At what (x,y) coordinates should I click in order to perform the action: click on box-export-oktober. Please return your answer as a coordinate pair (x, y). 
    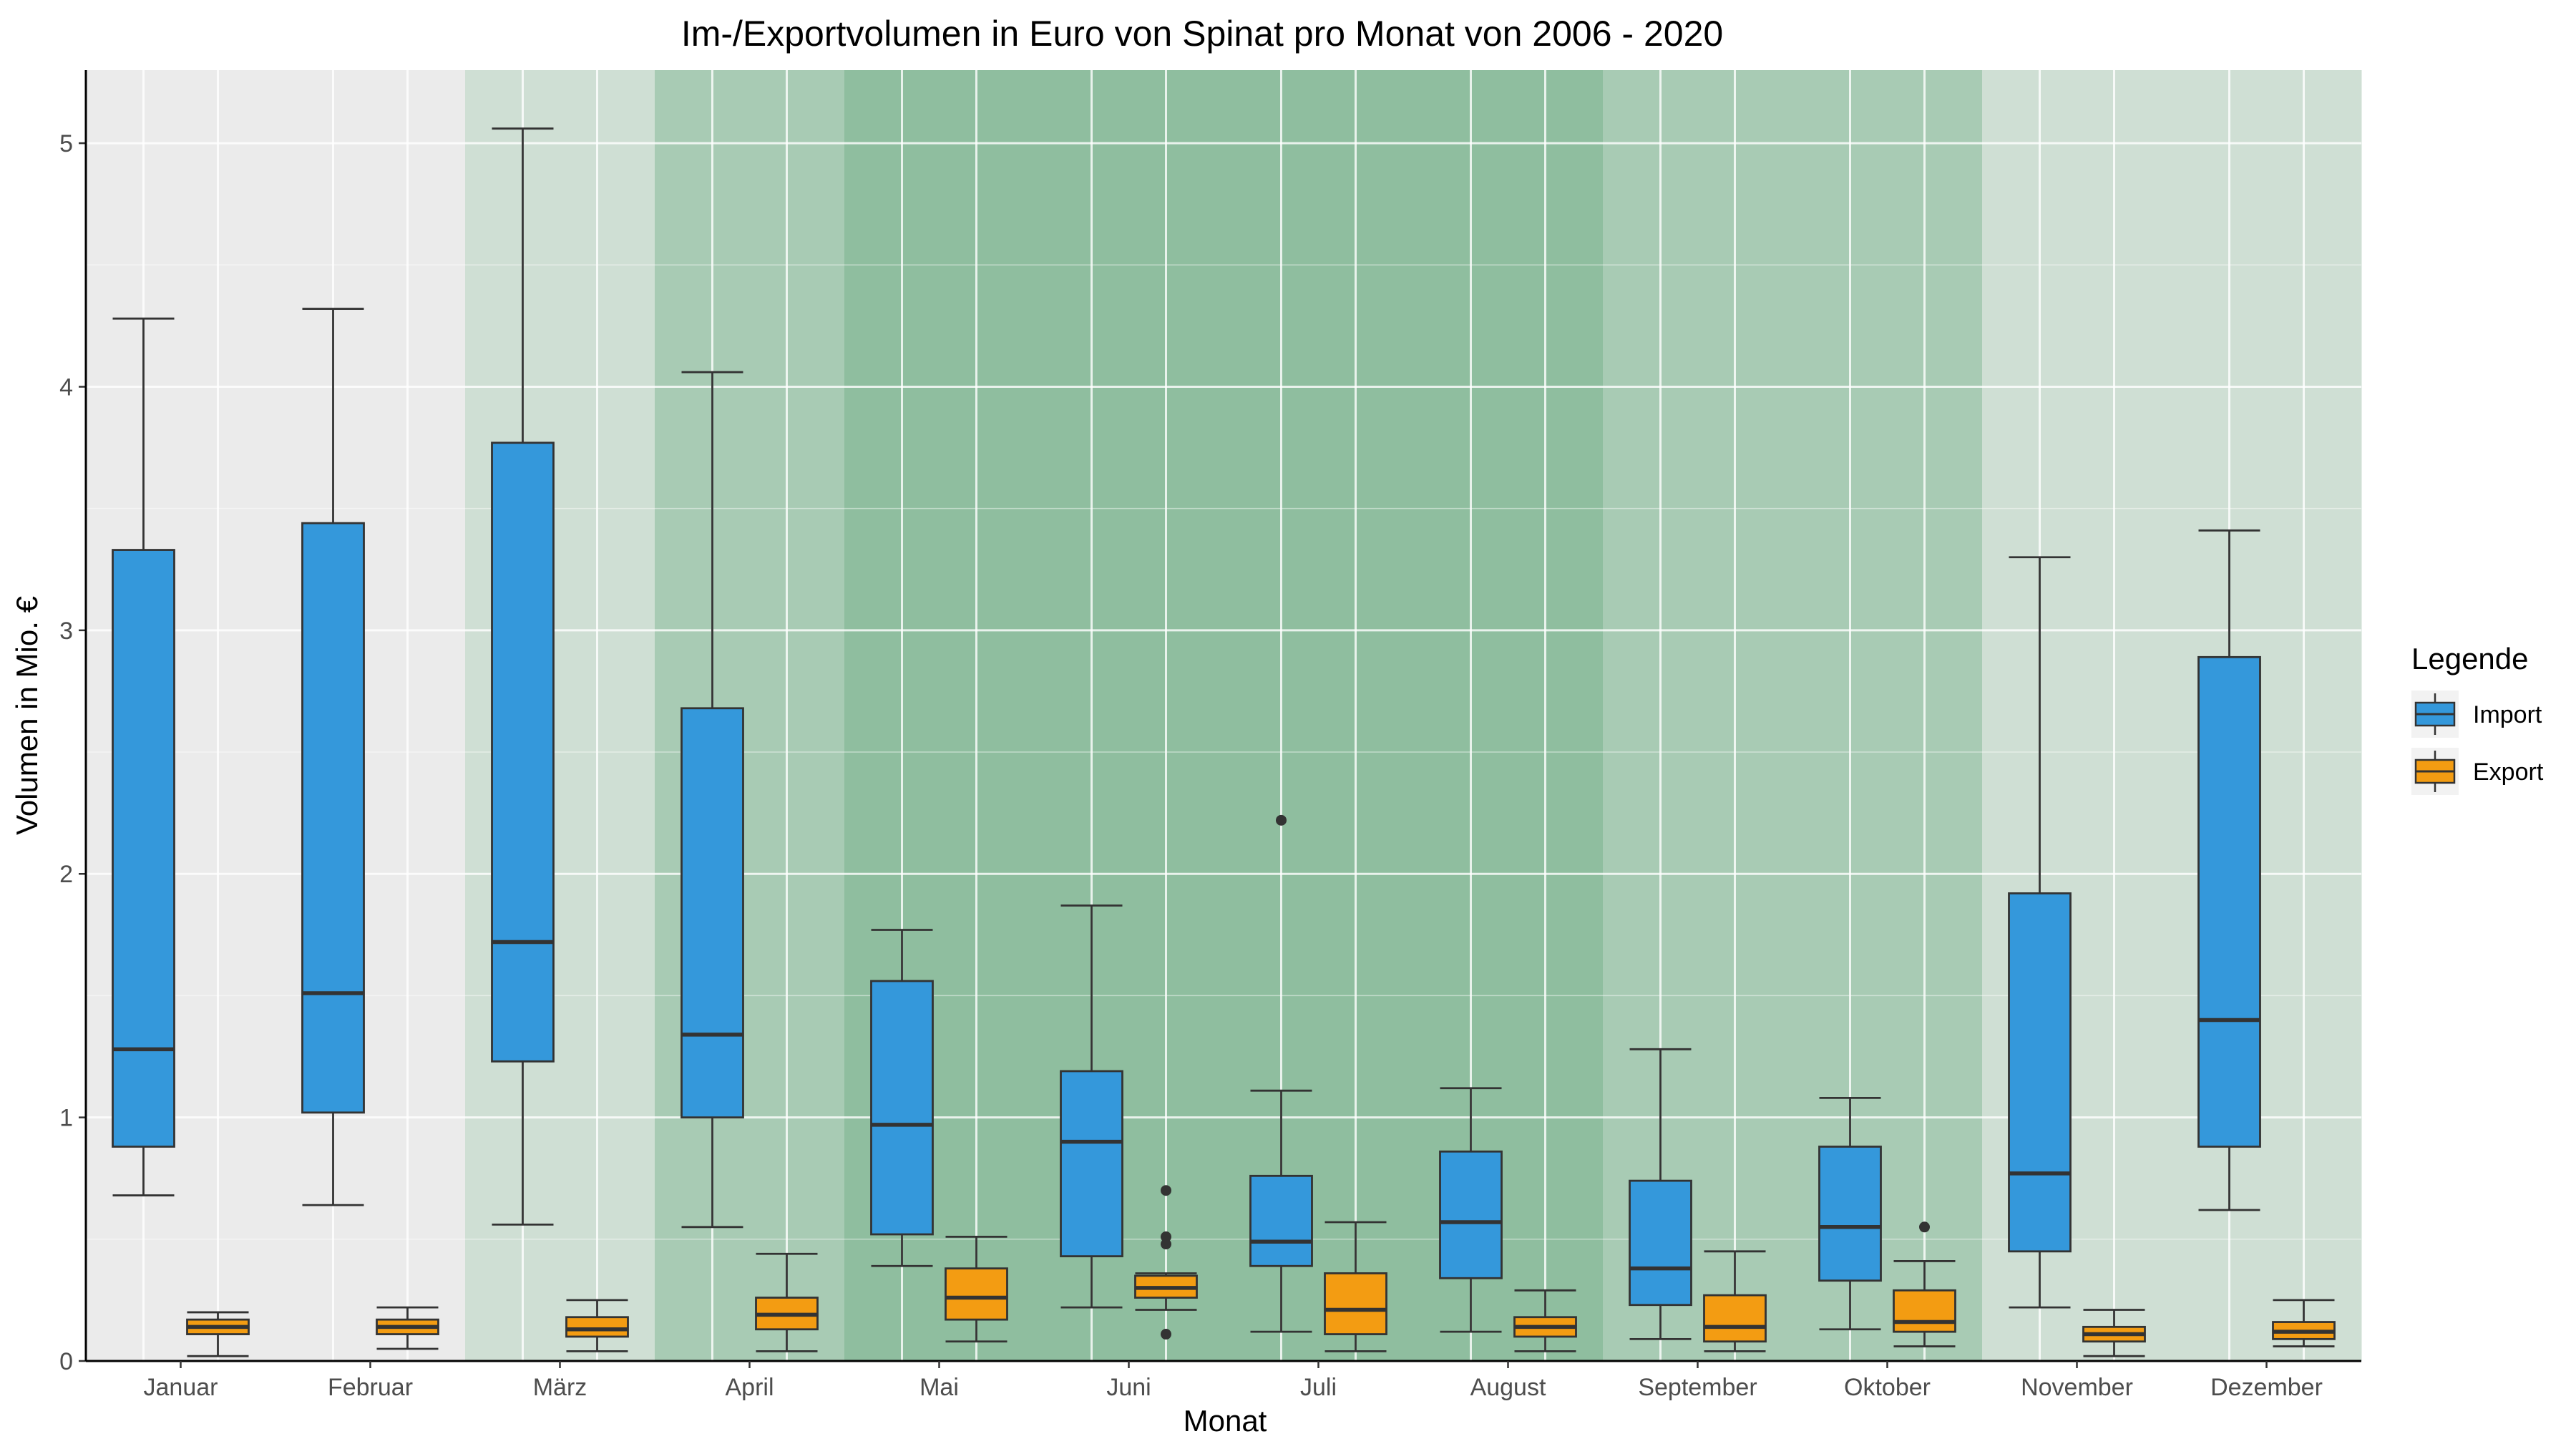
    Looking at the image, I should click on (1924, 1284).